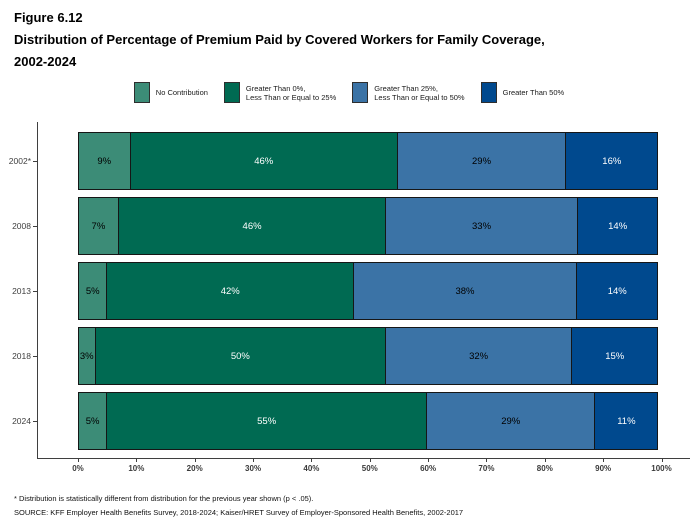 The width and height of the screenshot is (698, 525). What do you see at coordinates (603, 468) in the screenshot?
I see `x-axis-tick-label: 90%` at bounding box center [603, 468].